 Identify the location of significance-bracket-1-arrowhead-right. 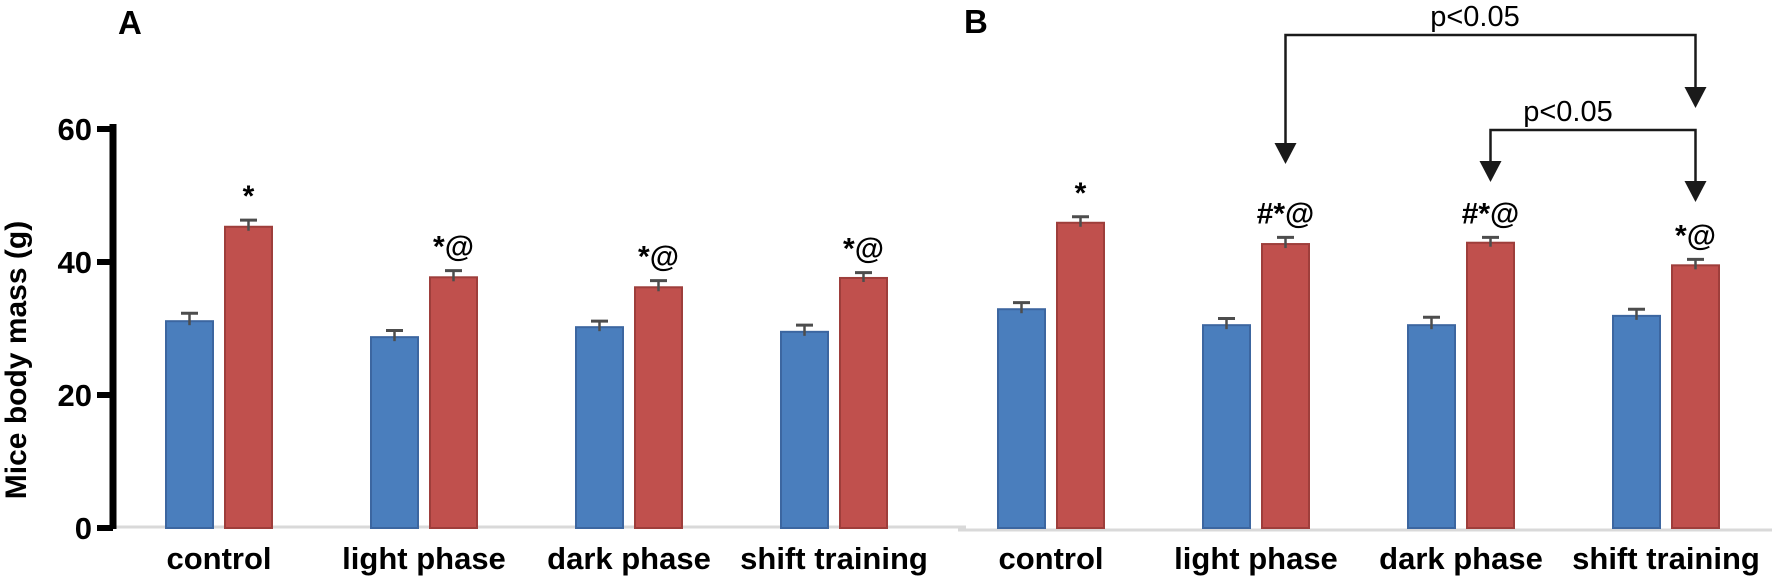
(1695, 97).